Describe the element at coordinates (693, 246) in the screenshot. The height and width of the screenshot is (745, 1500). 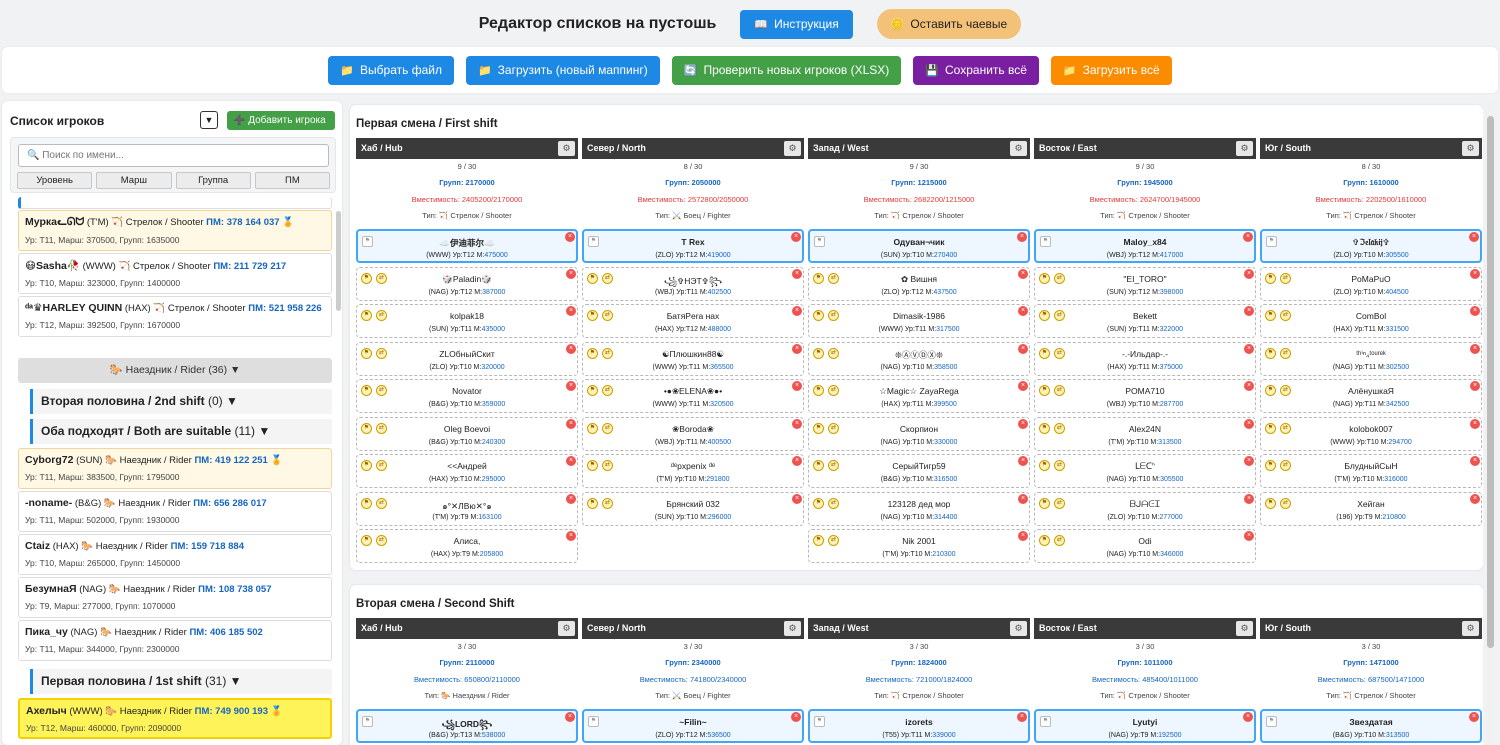
I see `zone-leader-card: ⚑⇄×T Rex(ZLO) Ур:T12 М:419000` at that location.